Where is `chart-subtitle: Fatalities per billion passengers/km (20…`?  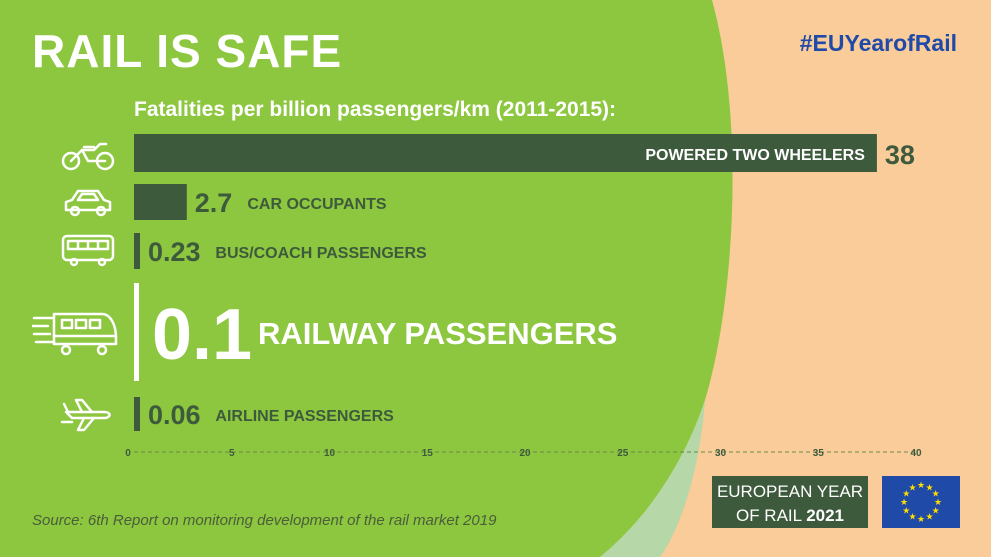 chart-subtitle: Fatalities per billion passengers/km (20… is located at coordinates (375, 109).